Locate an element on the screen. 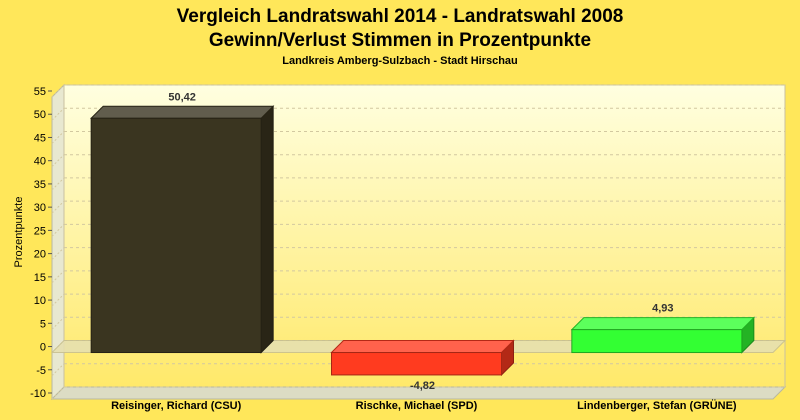  bar-side is located at coordinates (267, 229).